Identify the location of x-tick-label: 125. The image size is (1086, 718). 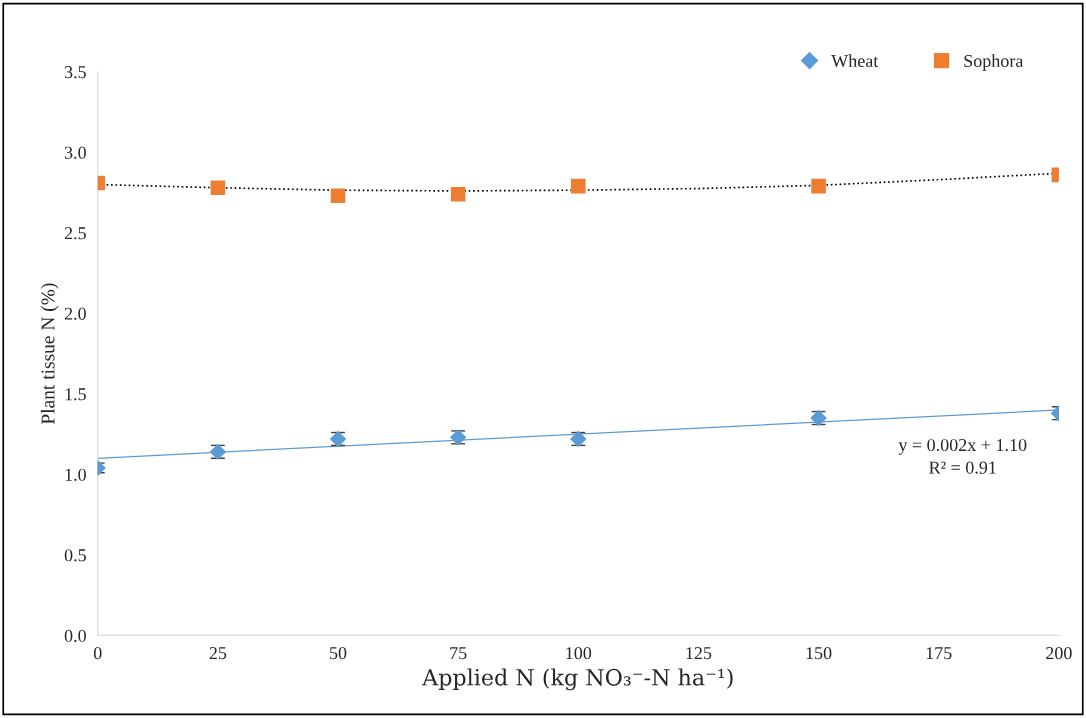
(699, 653).